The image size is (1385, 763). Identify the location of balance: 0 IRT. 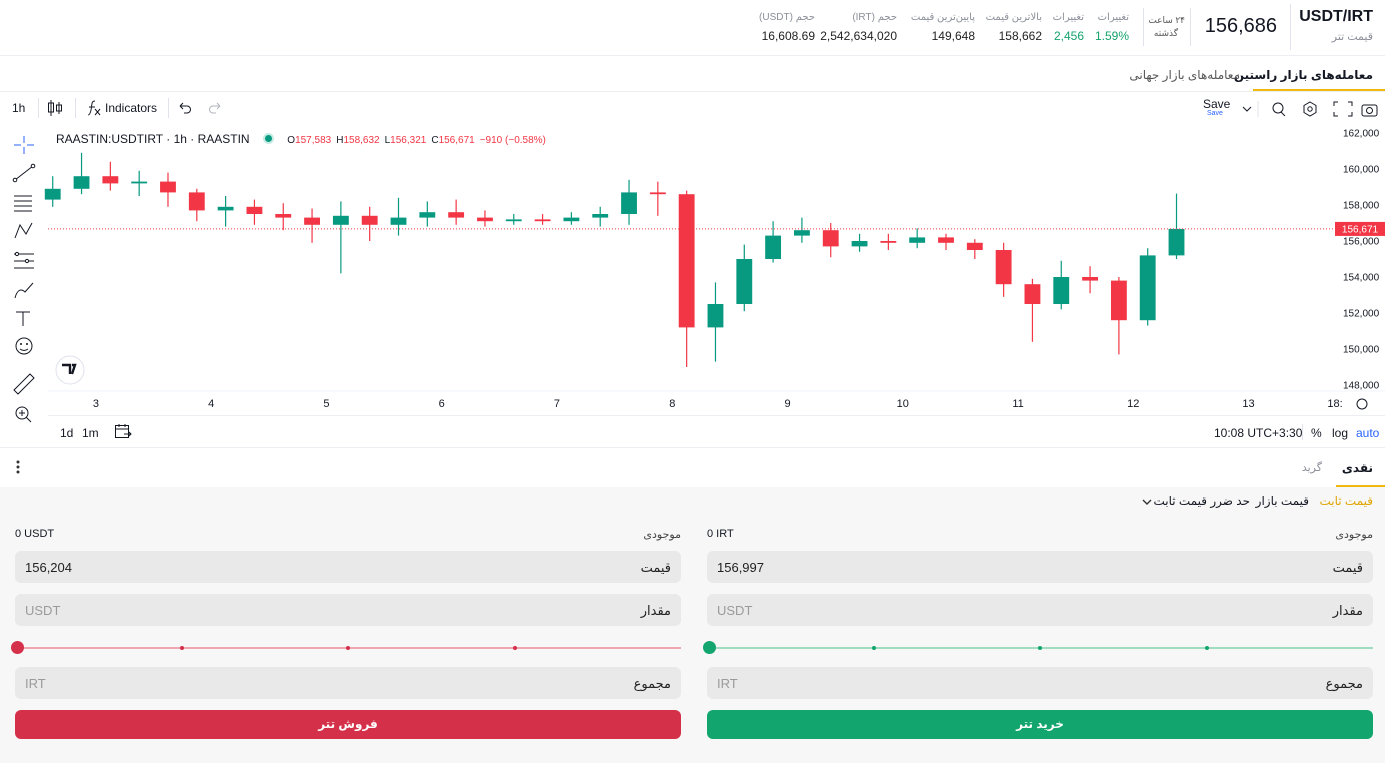
(720, 534).